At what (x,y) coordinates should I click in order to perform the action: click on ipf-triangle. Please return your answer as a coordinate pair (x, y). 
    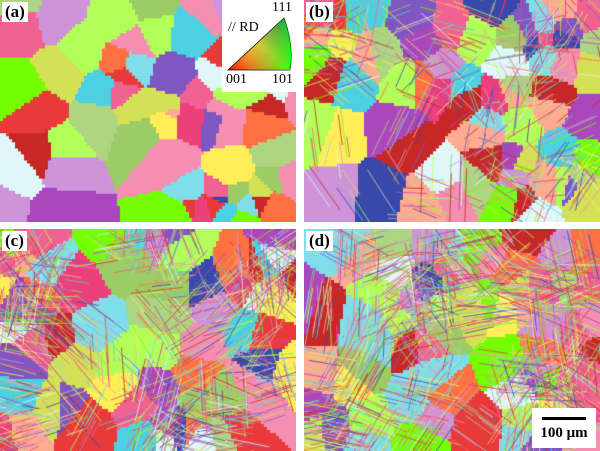
    Looking at the image, I should click on (259, 44).